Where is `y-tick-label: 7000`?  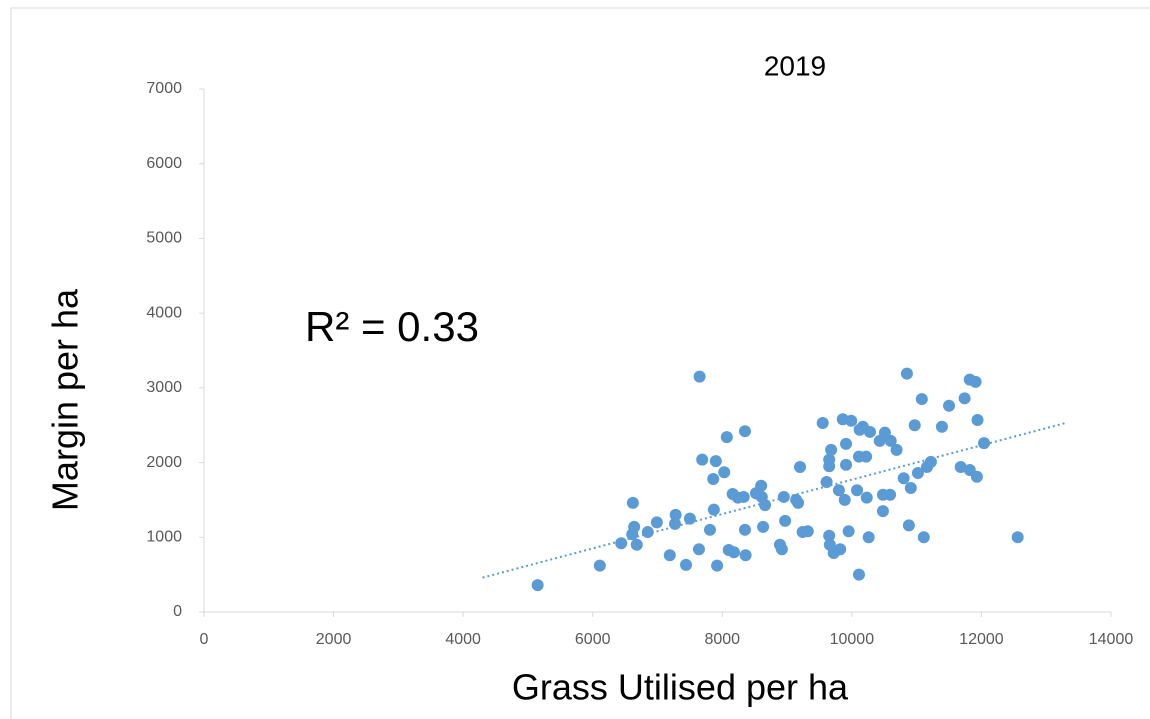 y-tick-label: 7000 is located at coordinates (164, 88).